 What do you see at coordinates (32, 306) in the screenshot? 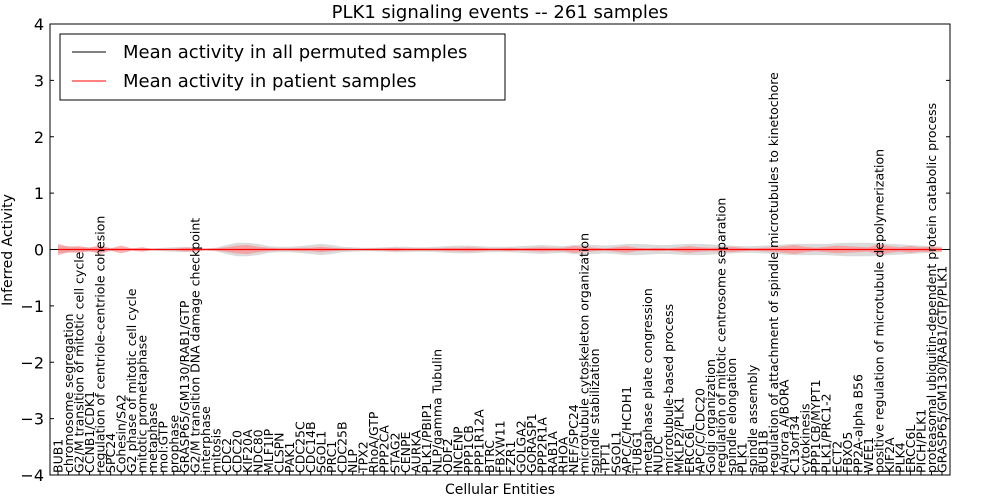
I see `y-tick-label: −1` at bounding box center [32, 306].